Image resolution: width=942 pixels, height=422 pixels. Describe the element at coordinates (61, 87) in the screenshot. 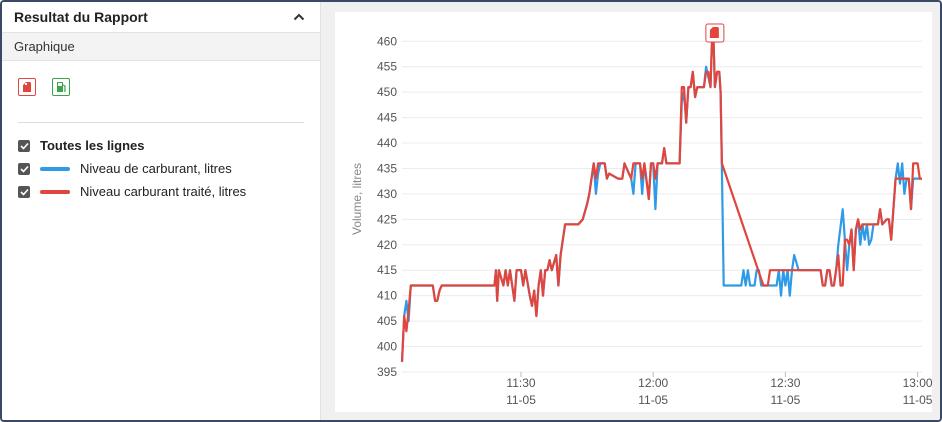

I see `fuel-station-icon` at that location.